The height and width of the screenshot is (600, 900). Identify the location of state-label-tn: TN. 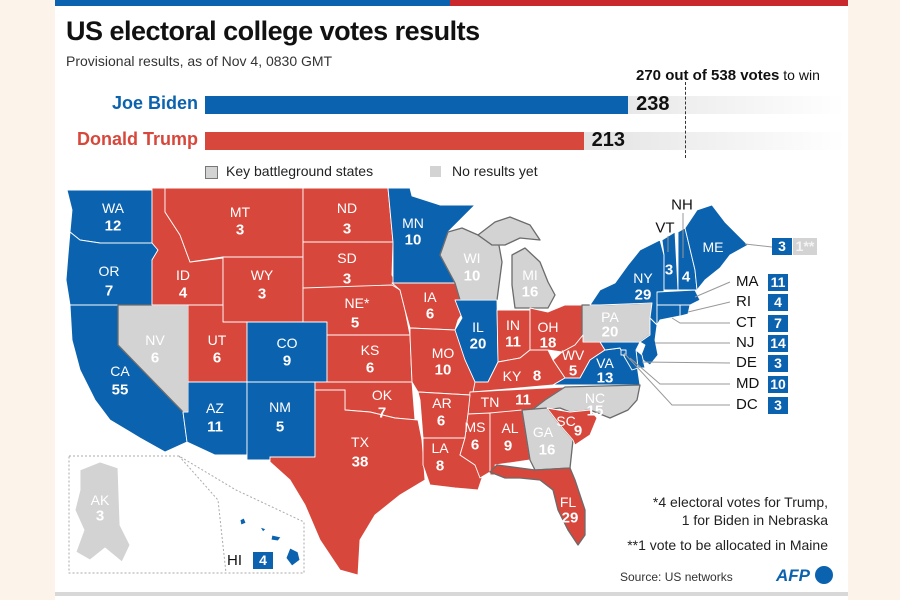
(490, 402).